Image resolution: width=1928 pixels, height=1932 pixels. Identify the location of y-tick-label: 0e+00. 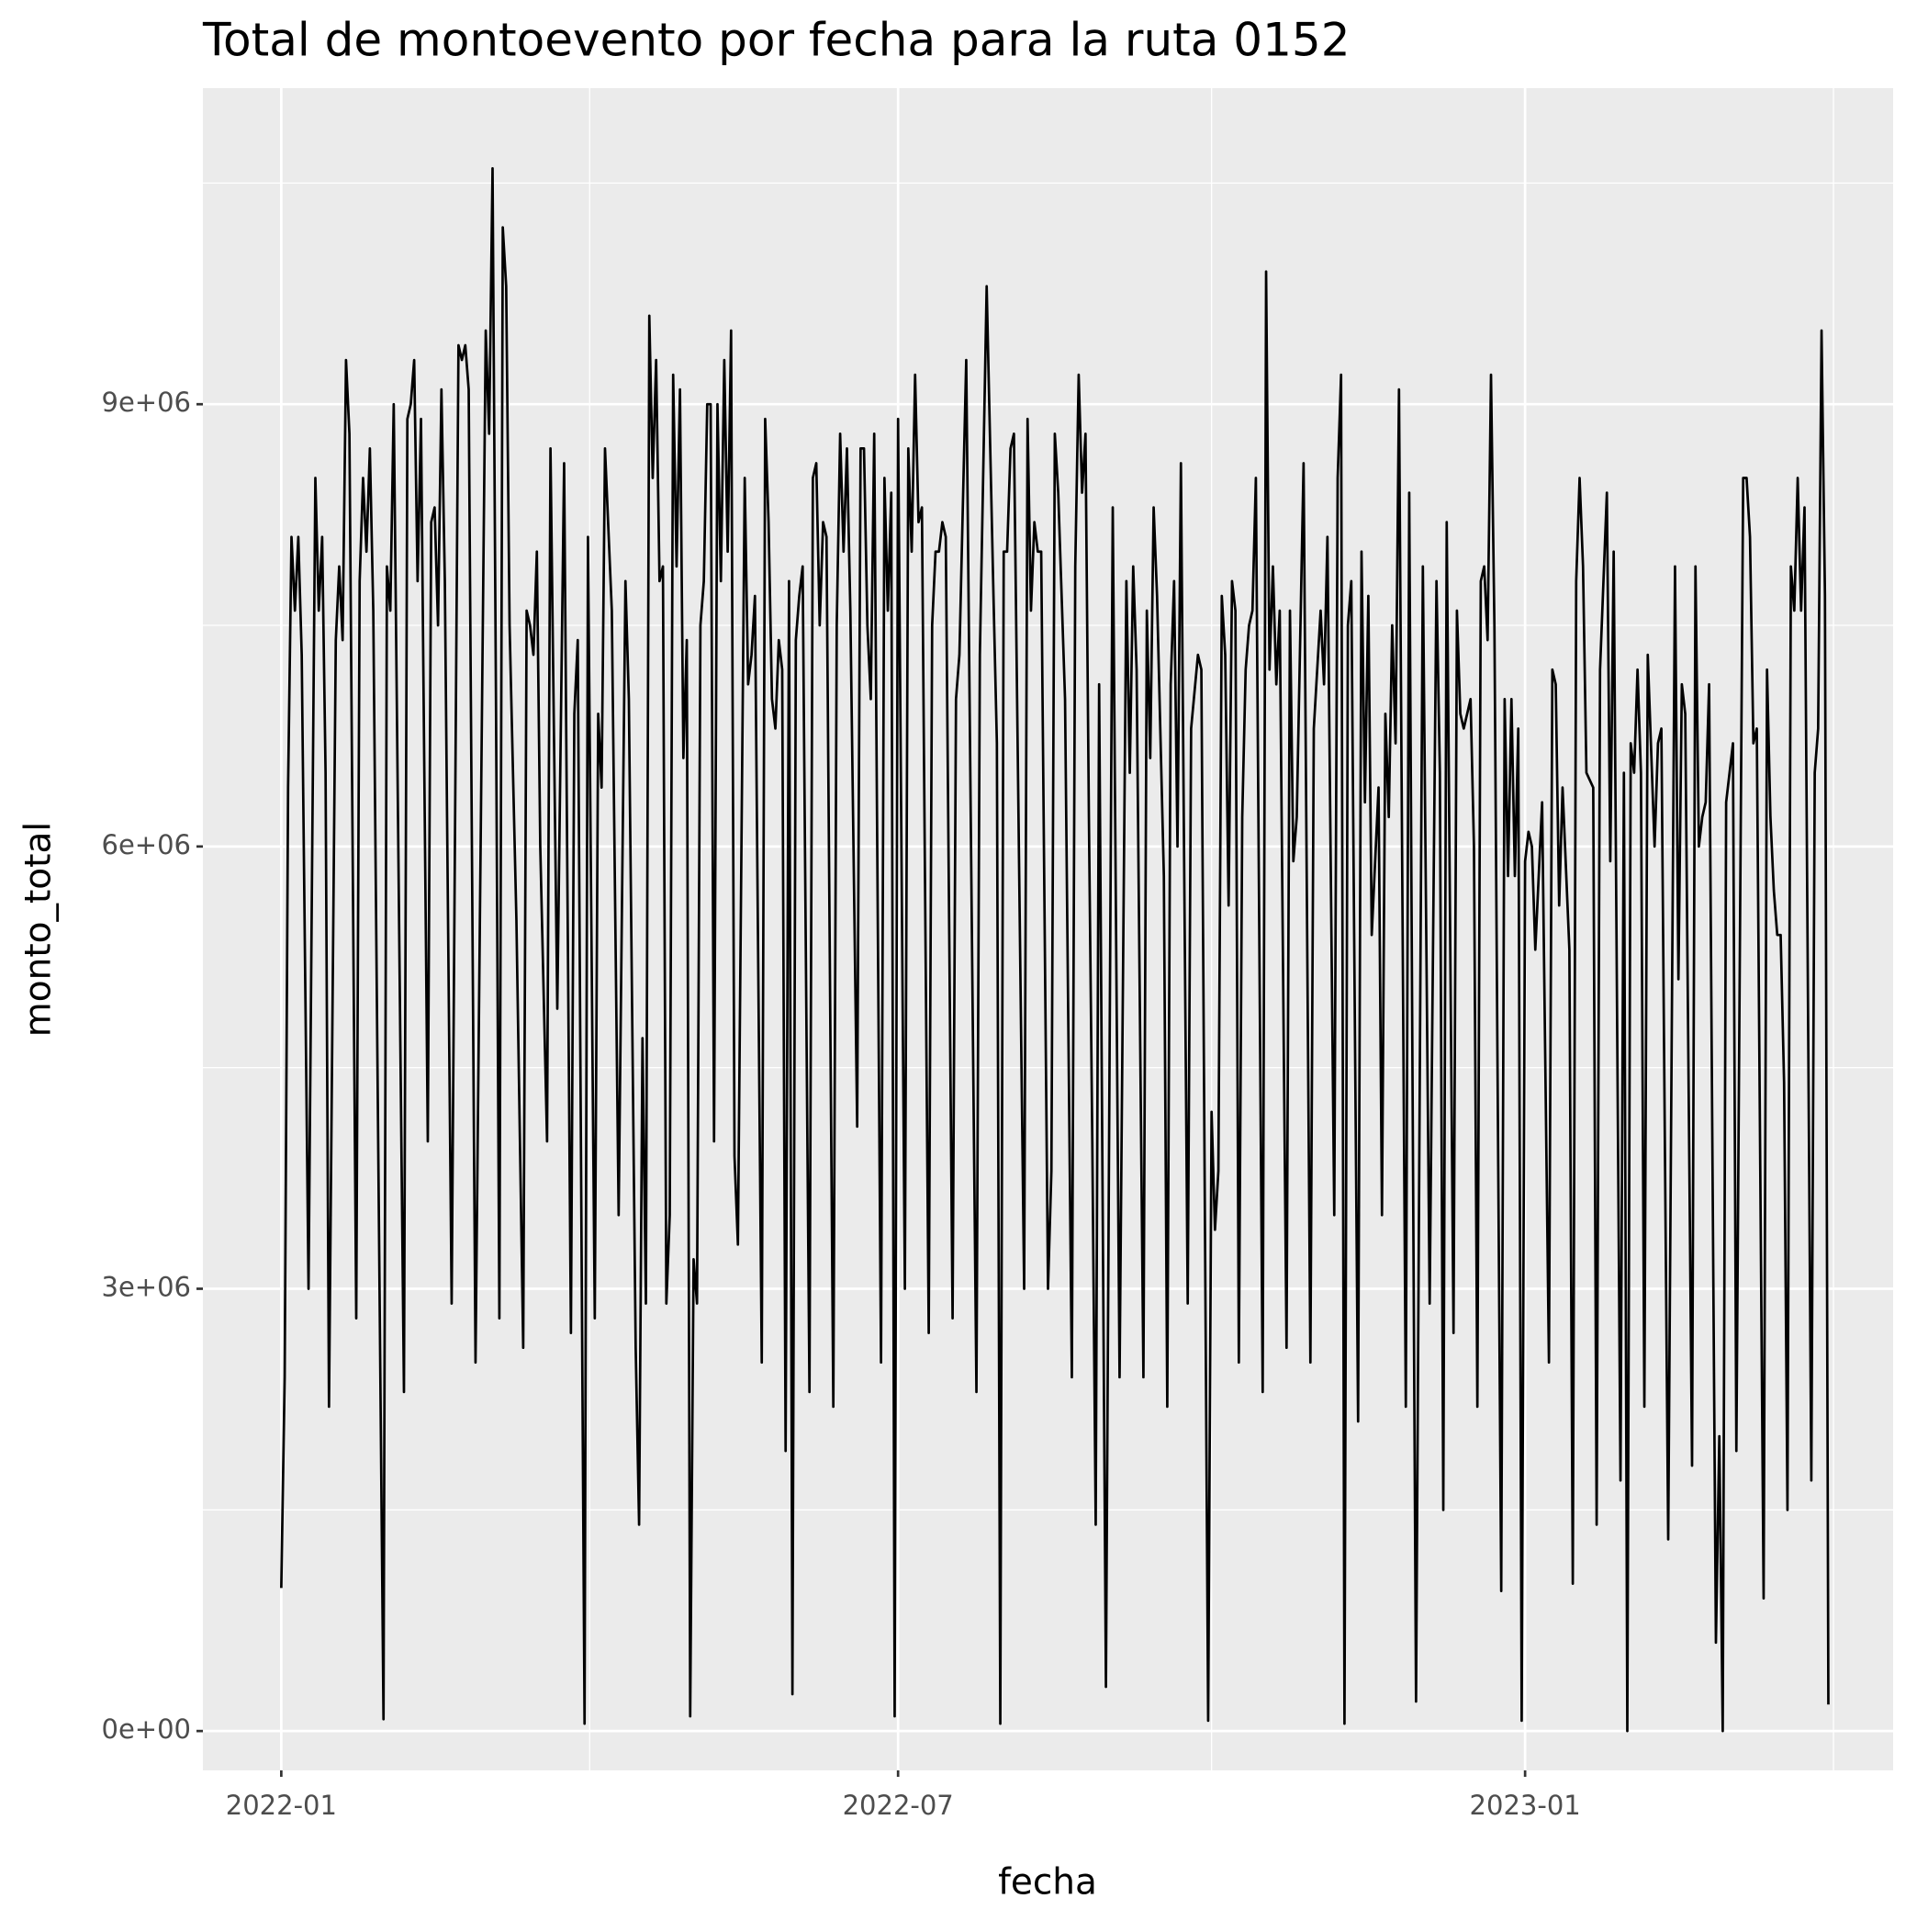
(147, 1729).